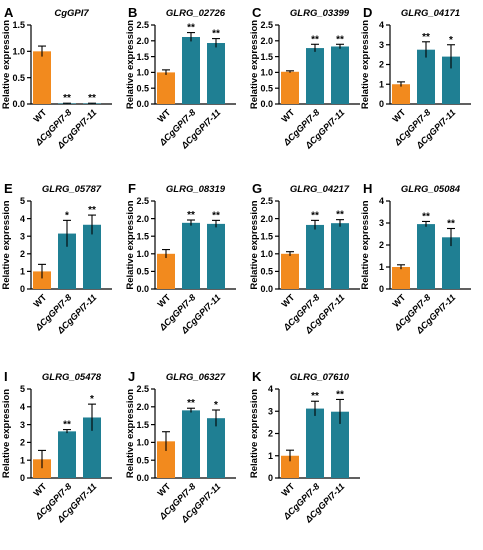 Image resolution: width=483 pixels, height=550 pixels. What do you see at coordinates (367, 188) in the screenshot?
I see `panel-letter: H` at bounding box center [367, 188].